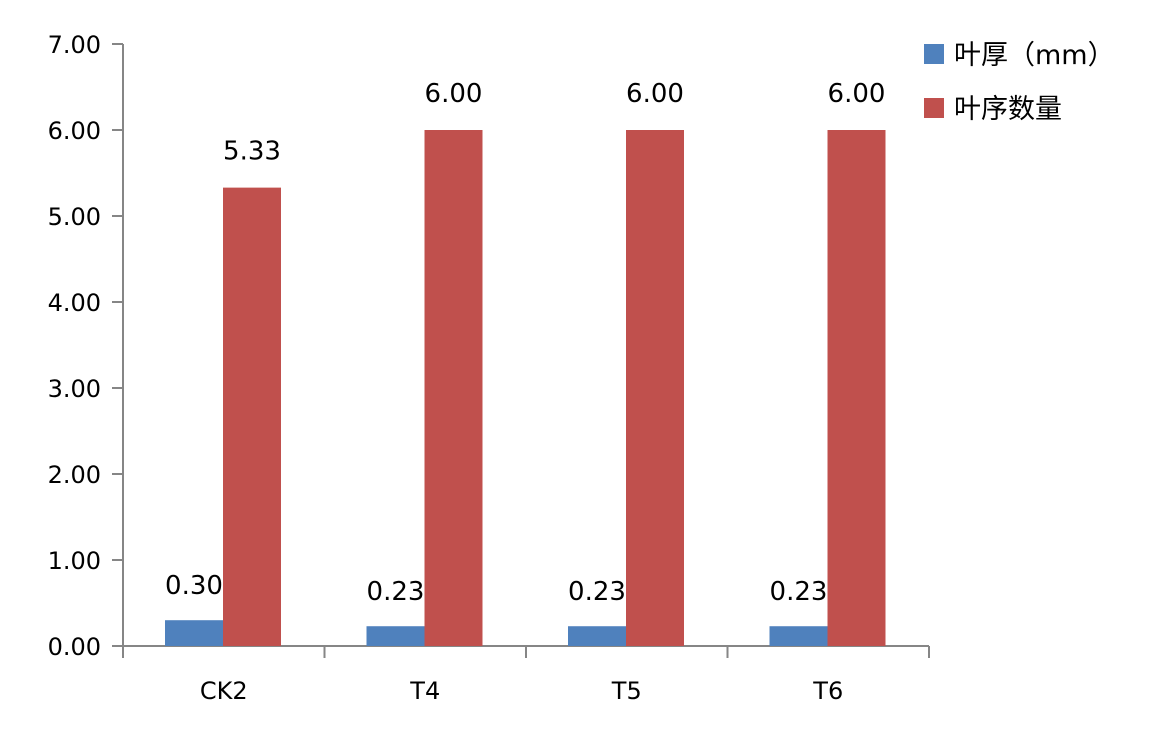  Describe the element at coordinates (74, 647) in the screenshot. I see `y-tick-label: 0.00` at that location.